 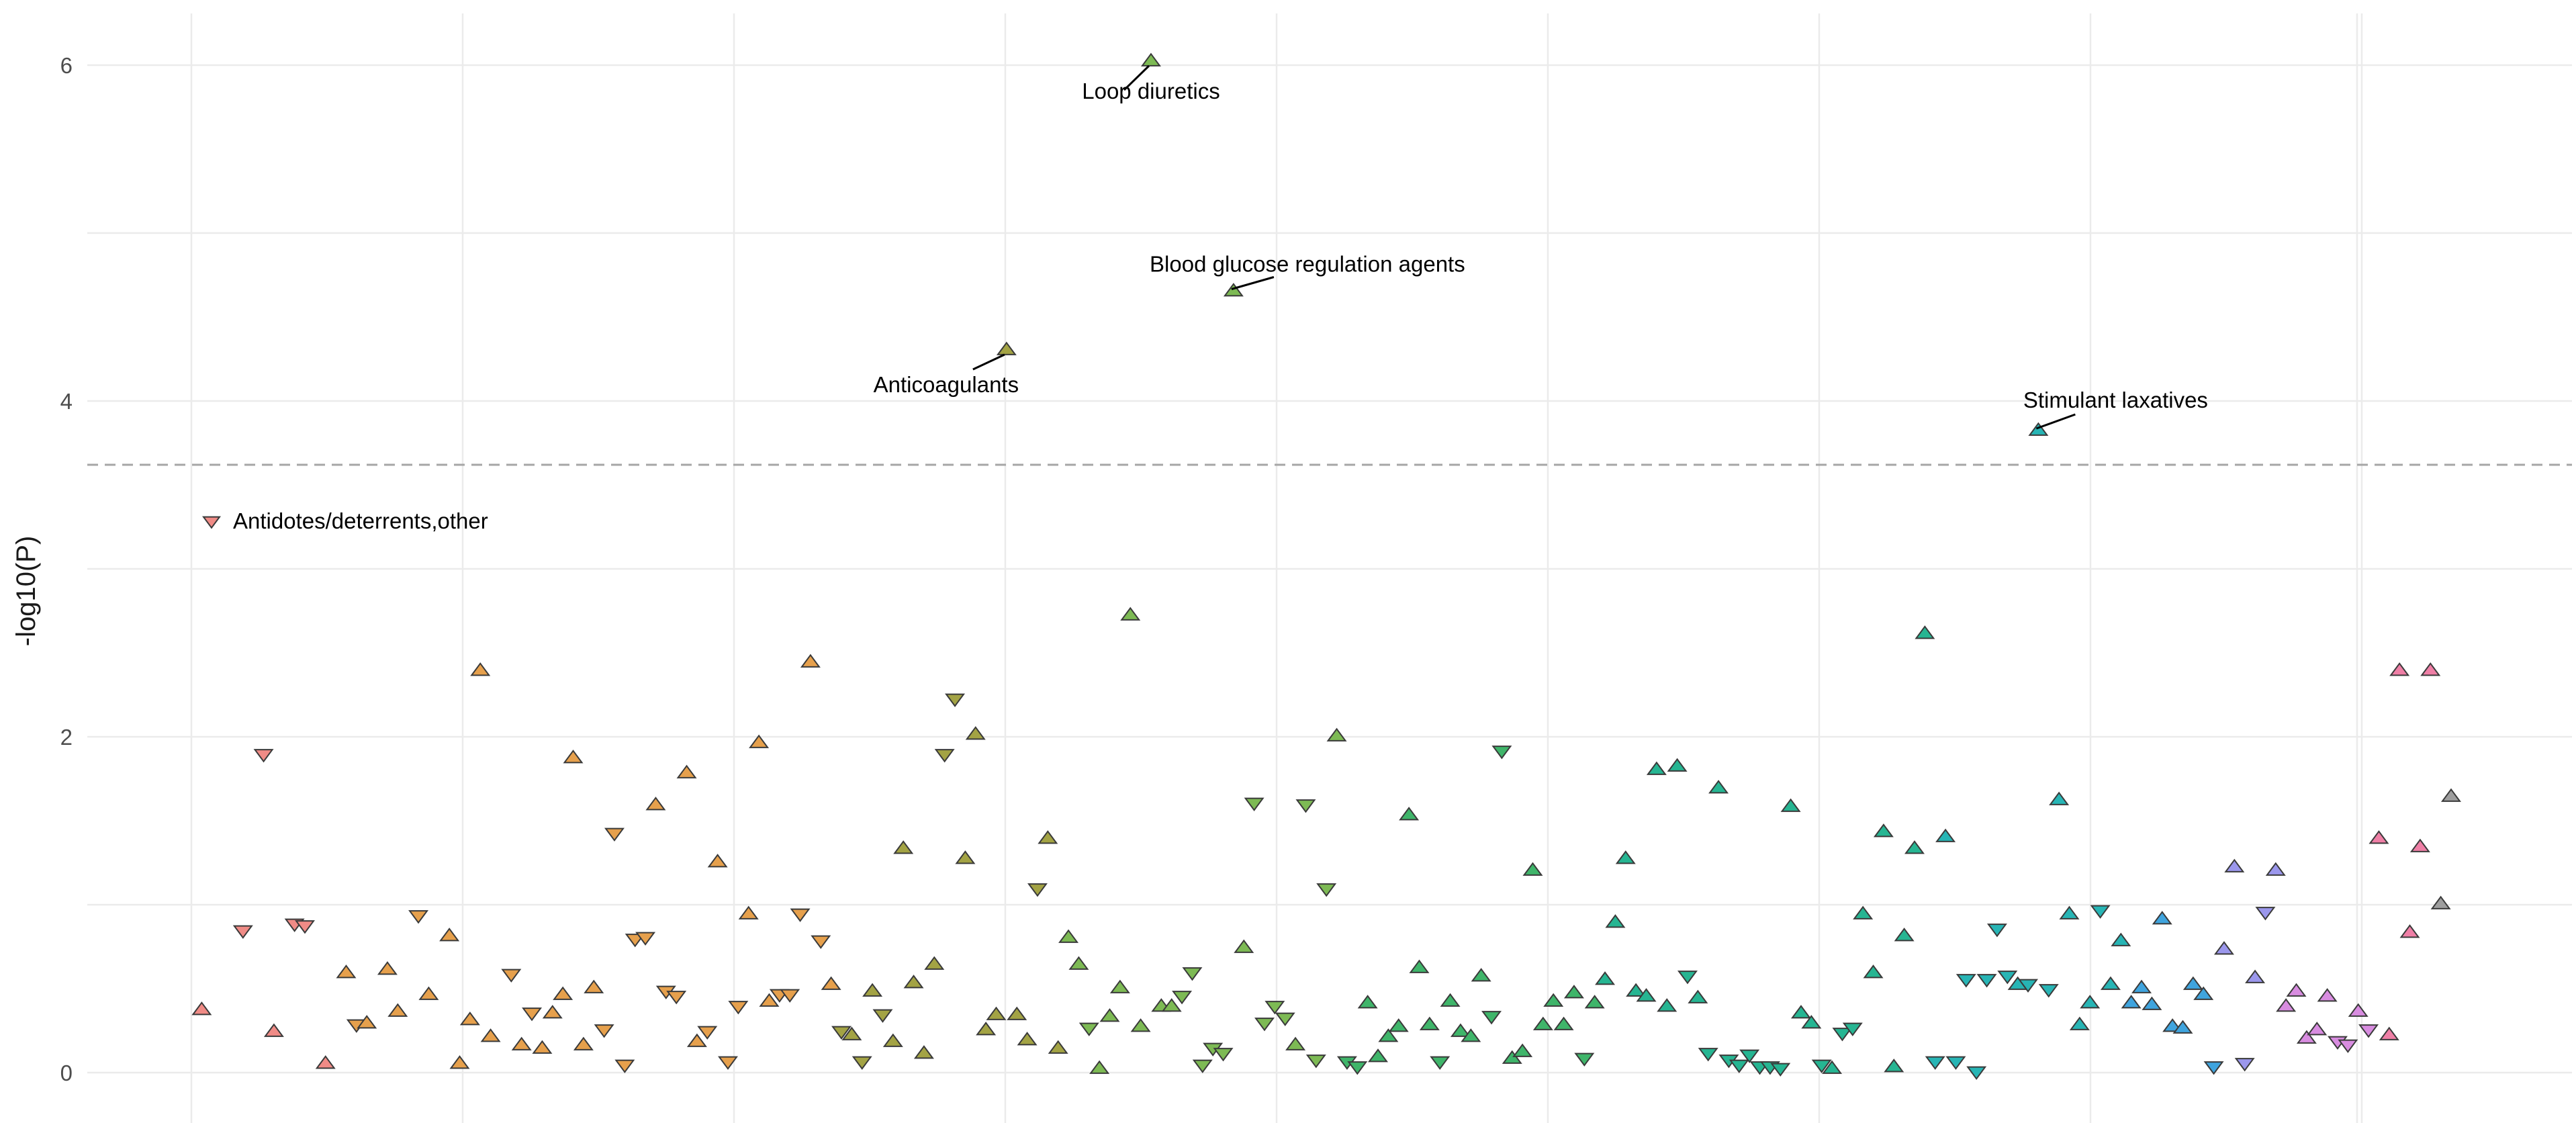 I want to click on legend-symbol-down-triangle, so click(x=211, y=522).